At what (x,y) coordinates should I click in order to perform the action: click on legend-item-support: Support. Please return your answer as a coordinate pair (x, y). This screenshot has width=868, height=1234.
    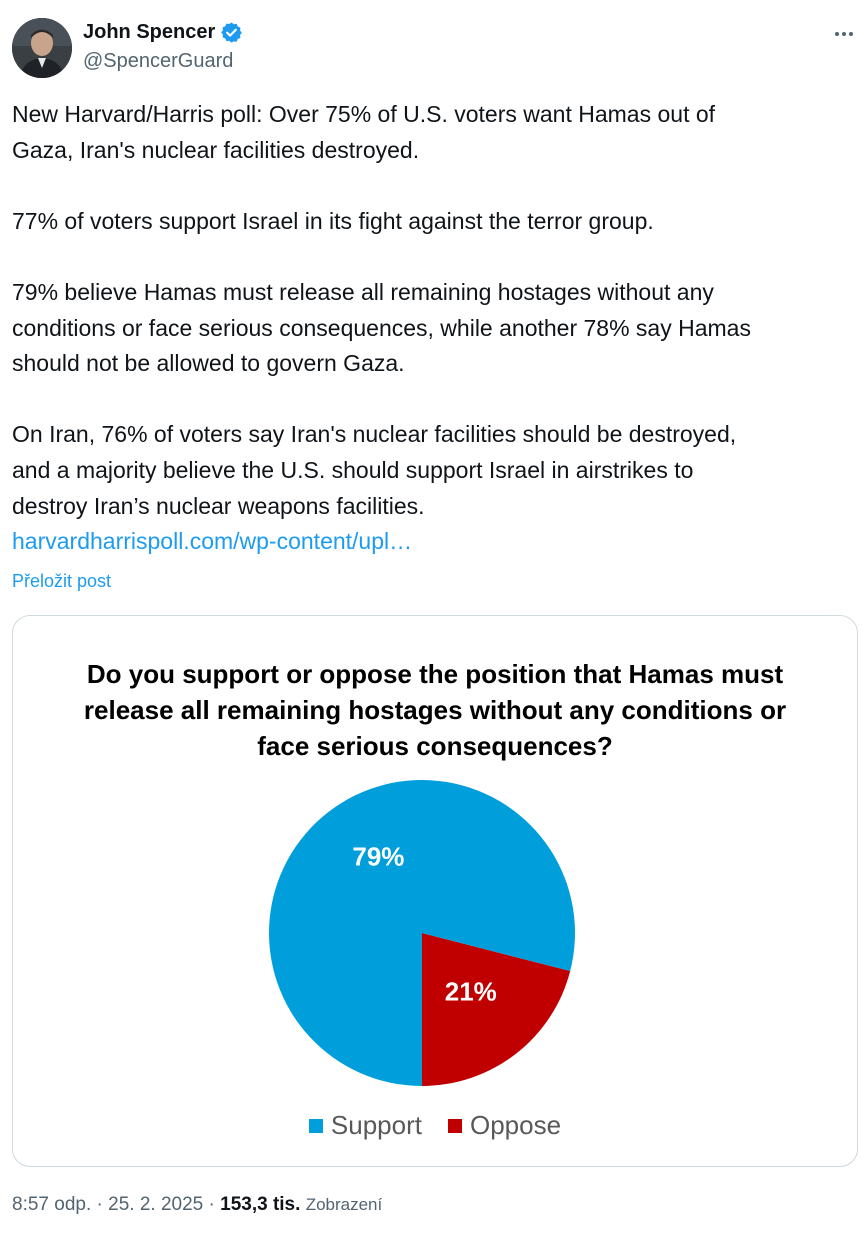
    Looking at the image, I should click on (365, 1125).